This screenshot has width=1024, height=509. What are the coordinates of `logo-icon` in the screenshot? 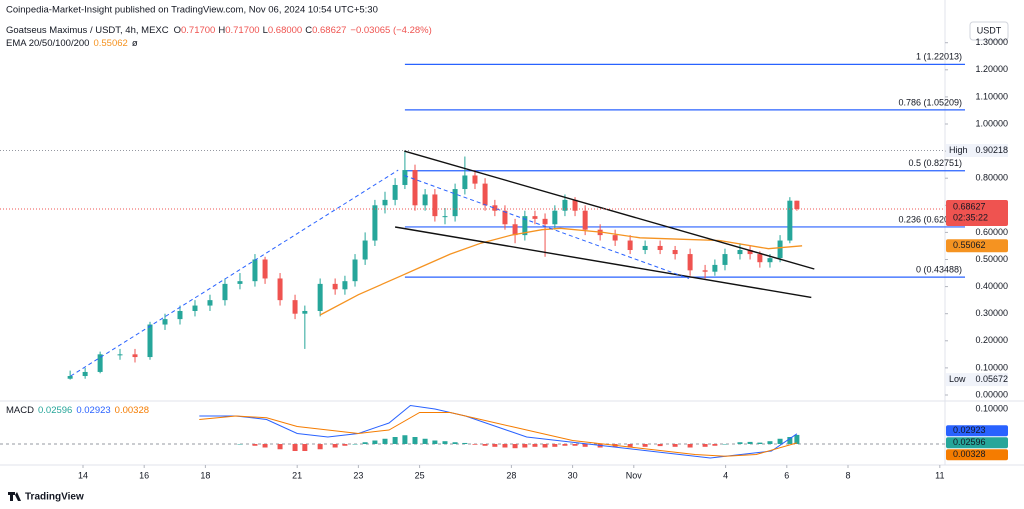 It's located at (14, 496).